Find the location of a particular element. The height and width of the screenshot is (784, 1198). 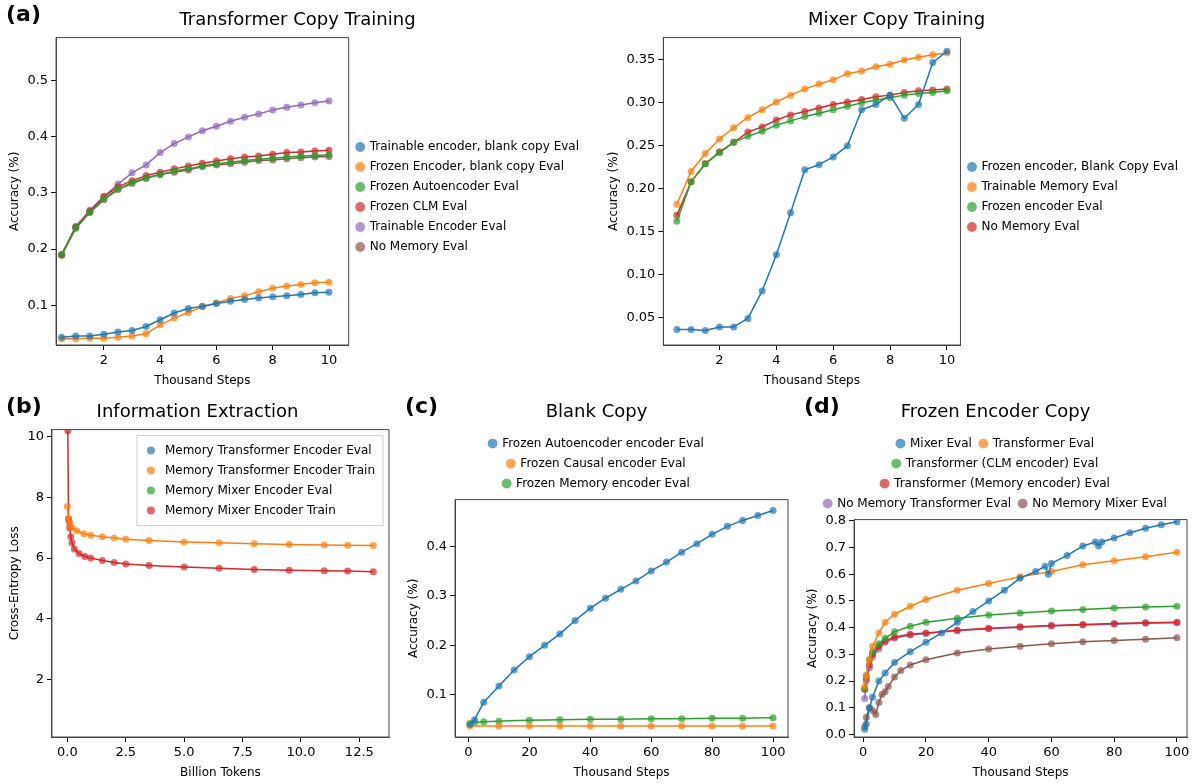

legend-label: Frozen CLM Eval is located at coordinates (418, 206).